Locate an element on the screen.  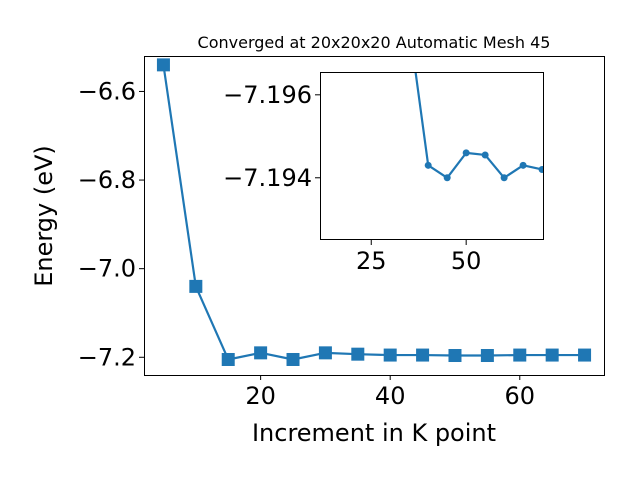
main-x-tick-label: 20 is located at coordinates (260, 396).